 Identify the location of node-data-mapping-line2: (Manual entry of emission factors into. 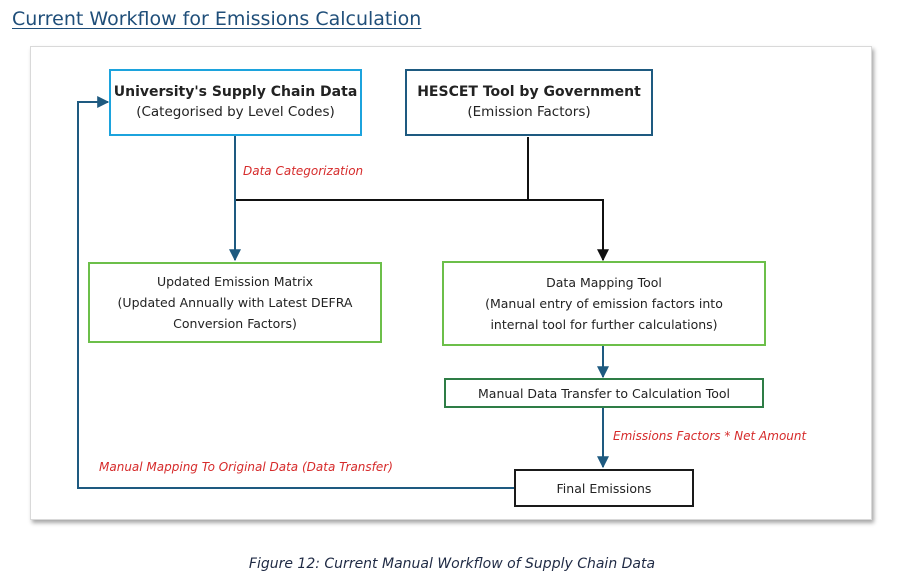
(604, 303).